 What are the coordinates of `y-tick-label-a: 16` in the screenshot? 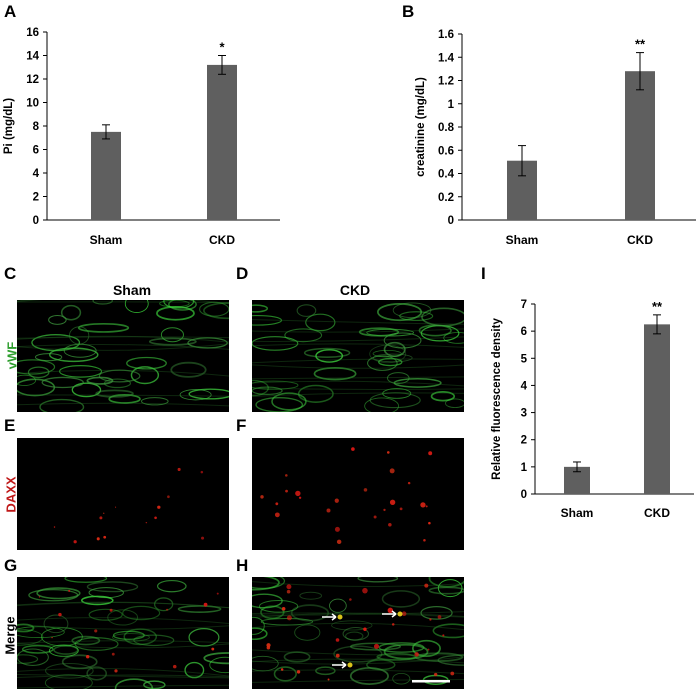 It's located at (32, 33).